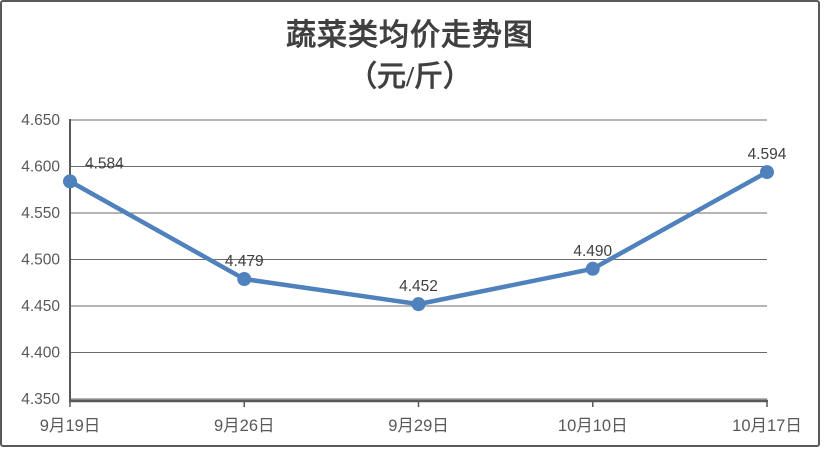 The height and width of the screenshot is (452, 826). Describe the element at coordinates (40, 260) in the screenshot. I see `y-axis-tick-label: 4.500` at that location.